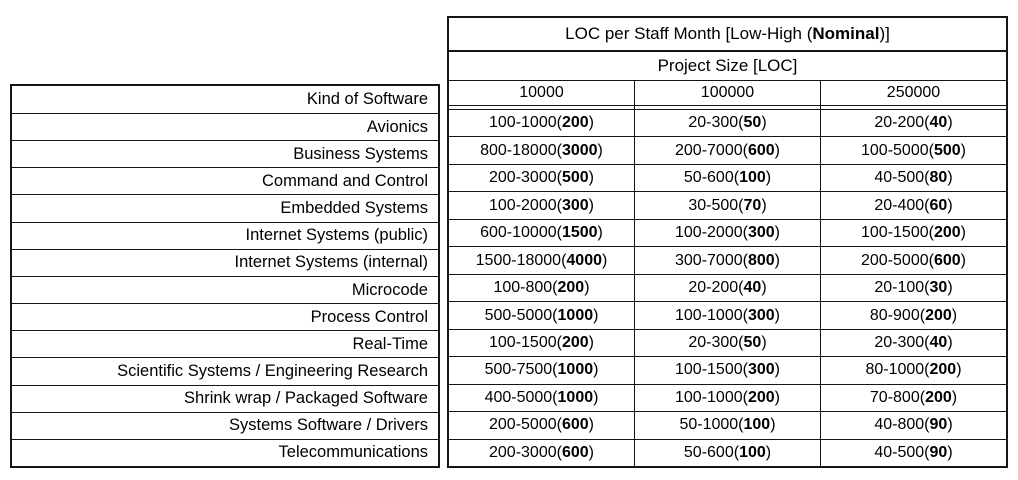 This screenshot has height=480, width=1018. I want to click on data-cell: 100-1500(200), so click(541, 343).